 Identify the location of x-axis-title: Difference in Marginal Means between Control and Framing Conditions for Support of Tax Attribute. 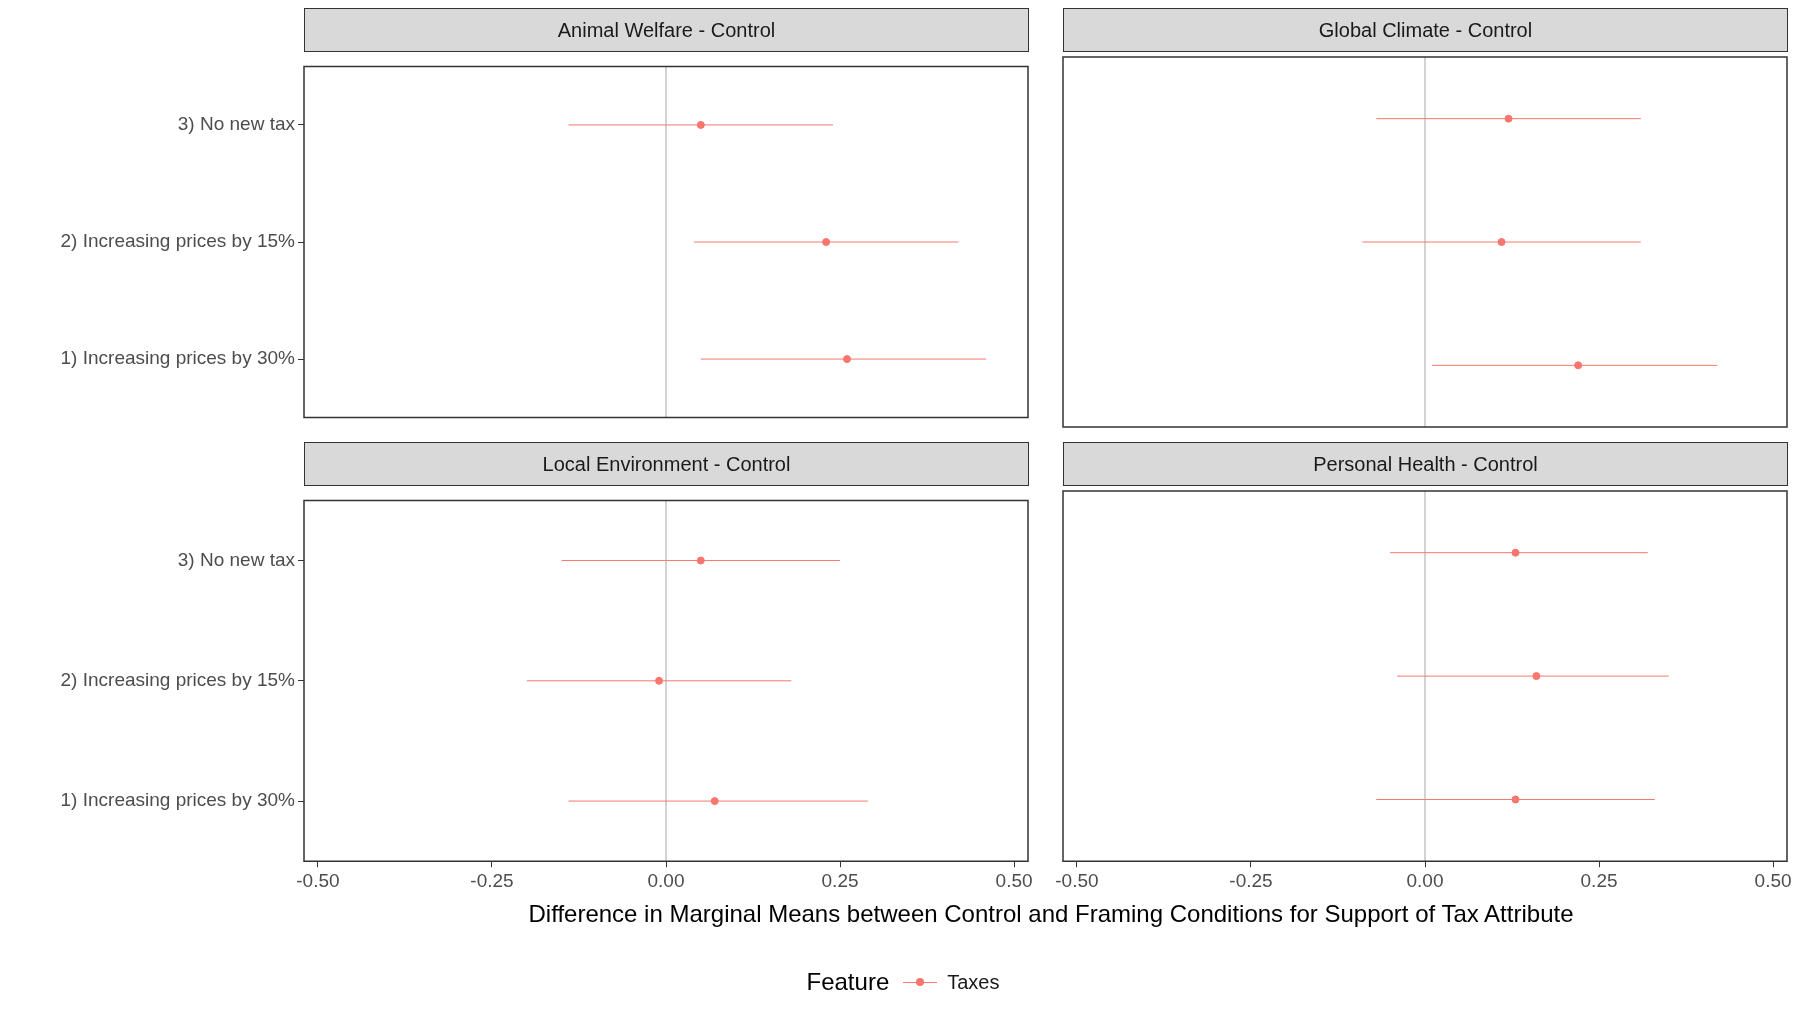
(1051, 914).